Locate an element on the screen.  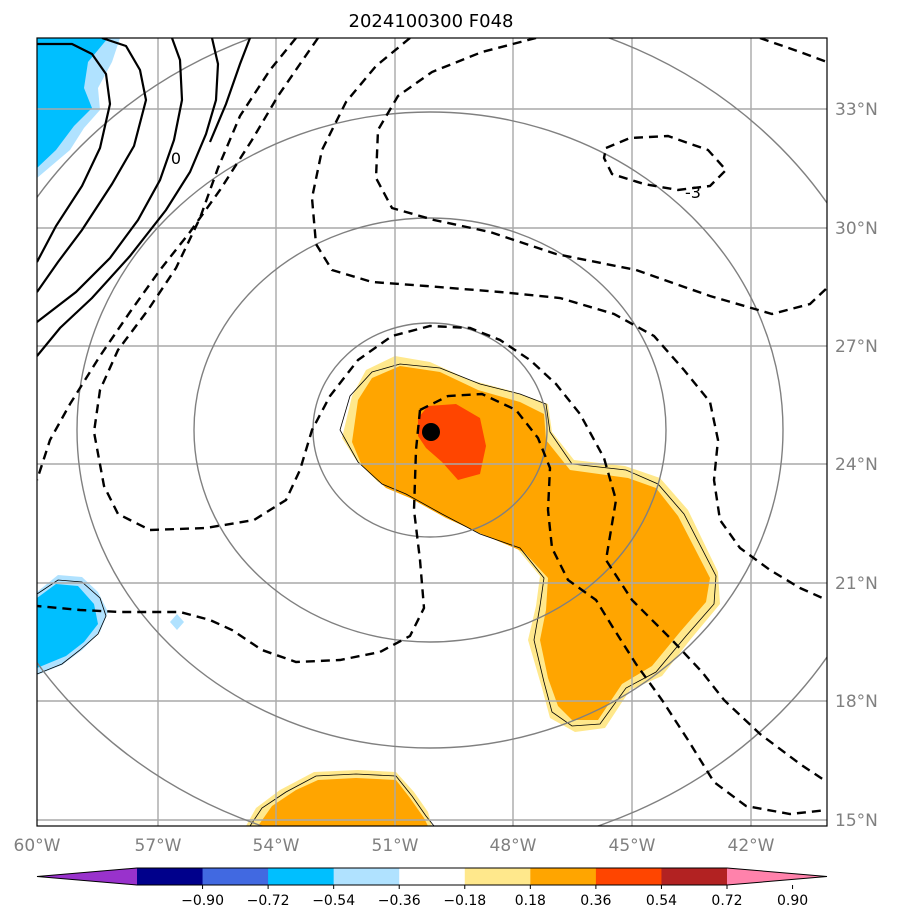
lon-label-51w: 51°W is located at coordinates (395, 846).